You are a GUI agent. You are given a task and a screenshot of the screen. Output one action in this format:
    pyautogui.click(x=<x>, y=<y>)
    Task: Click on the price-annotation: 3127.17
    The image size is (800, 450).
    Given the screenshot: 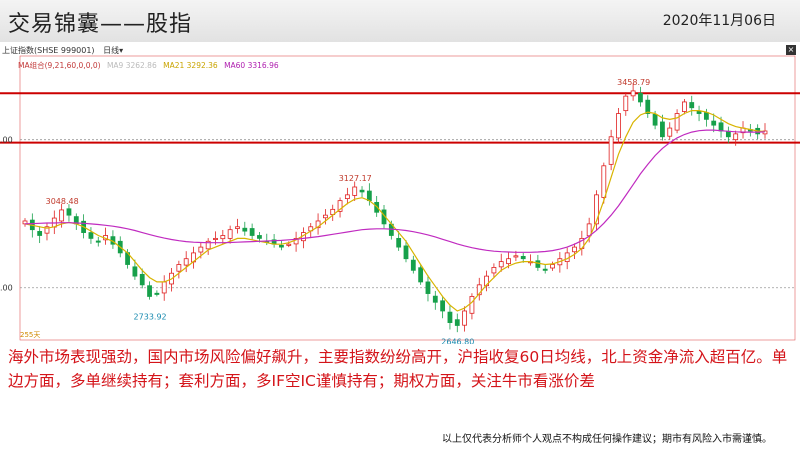 What is the action you would take?
    pyautogui.click(x=355, y=178)
    